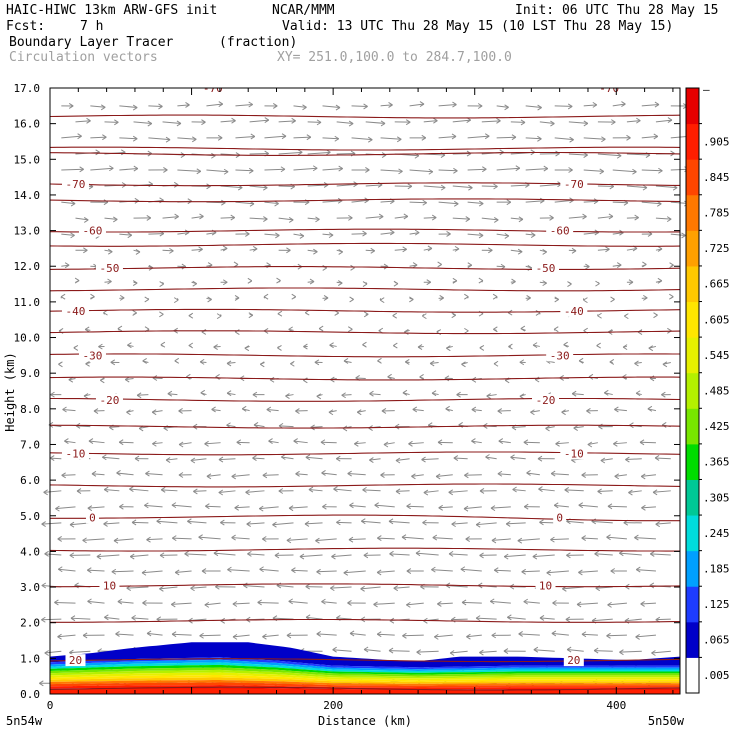 This screenshot has height=740, width=740. I want to click on y-tick-label: 14.0, so click(27, 195).